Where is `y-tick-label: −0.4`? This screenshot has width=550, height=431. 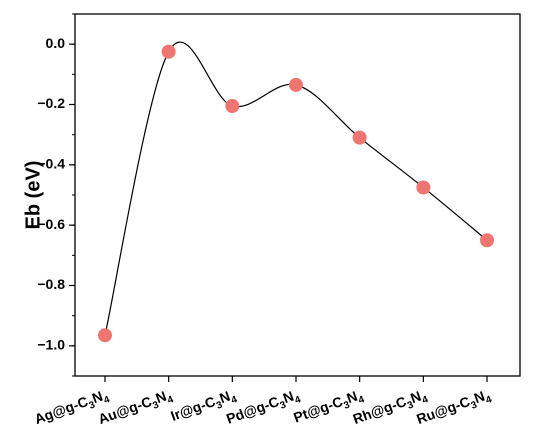 y-tick-label: −0.4 is located at coordinates (51, 164).